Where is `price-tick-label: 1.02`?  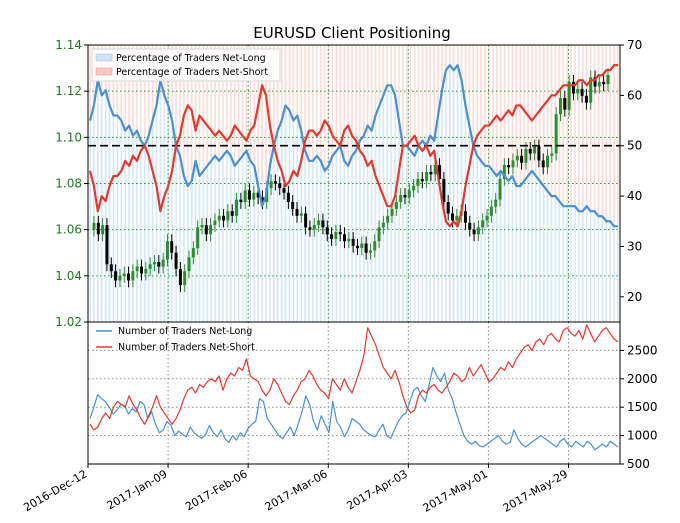
price-tick-label: 1.02 is located at coordinates (68, 322).